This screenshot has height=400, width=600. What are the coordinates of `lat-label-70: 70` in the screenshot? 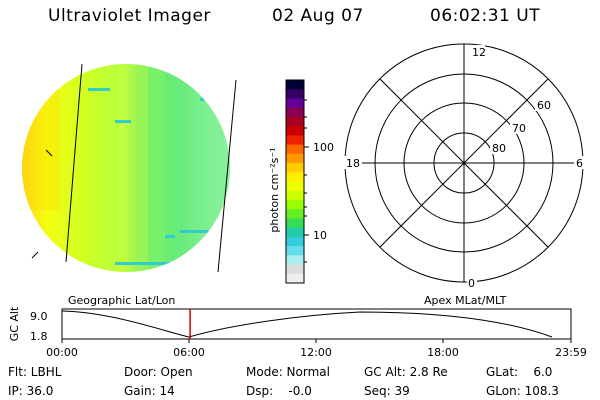 It's located at (519, 128).